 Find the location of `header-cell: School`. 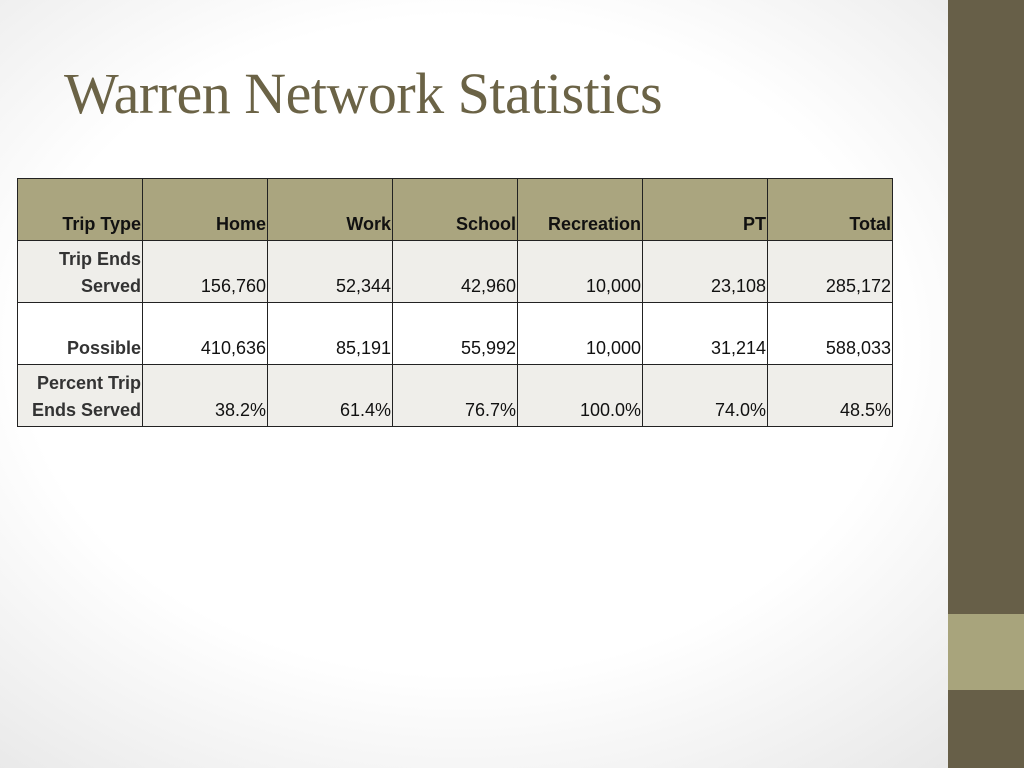

header-cell: School is located at coordinates (455, 209).